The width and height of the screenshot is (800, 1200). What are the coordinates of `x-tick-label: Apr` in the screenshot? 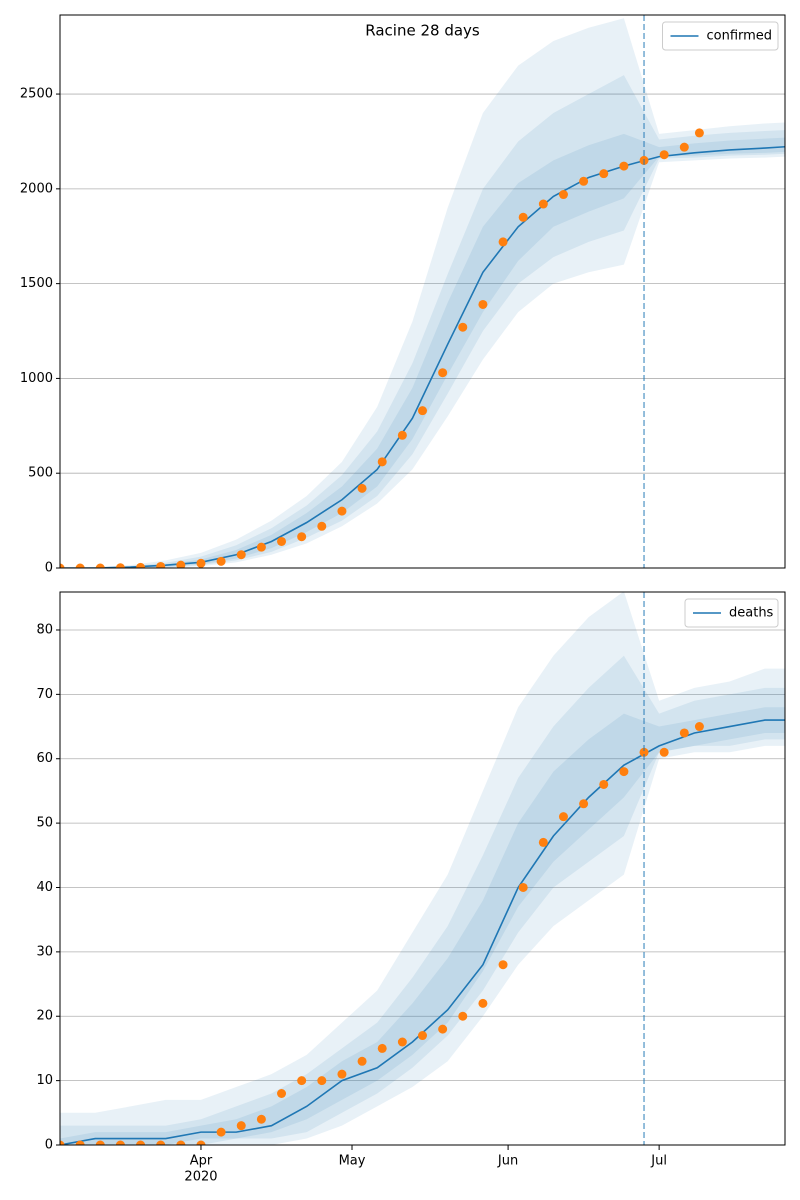 It's located at (201, 1161).